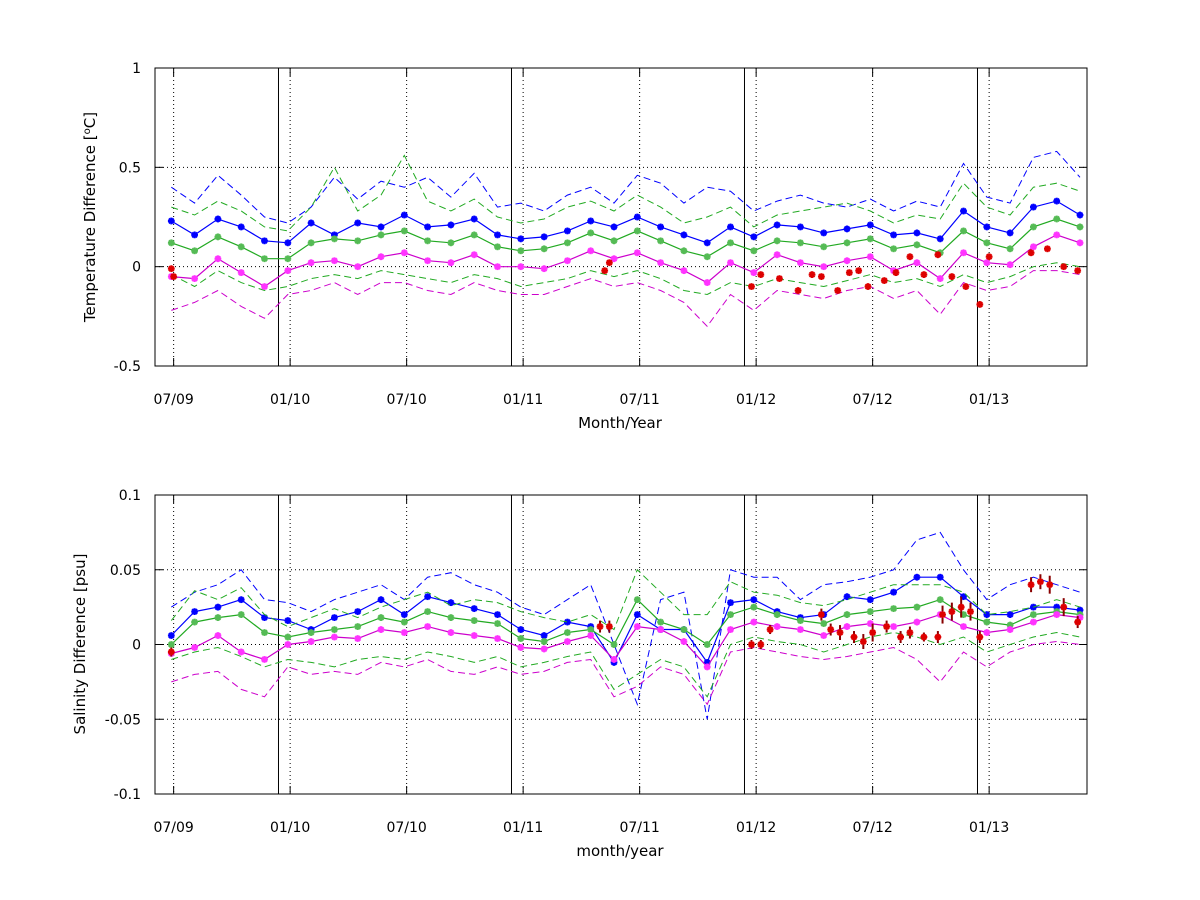  Describe the element at coordinates (639, 828) in the screenshot. I see `salinity-x-tick-label: 07/11` at that location.